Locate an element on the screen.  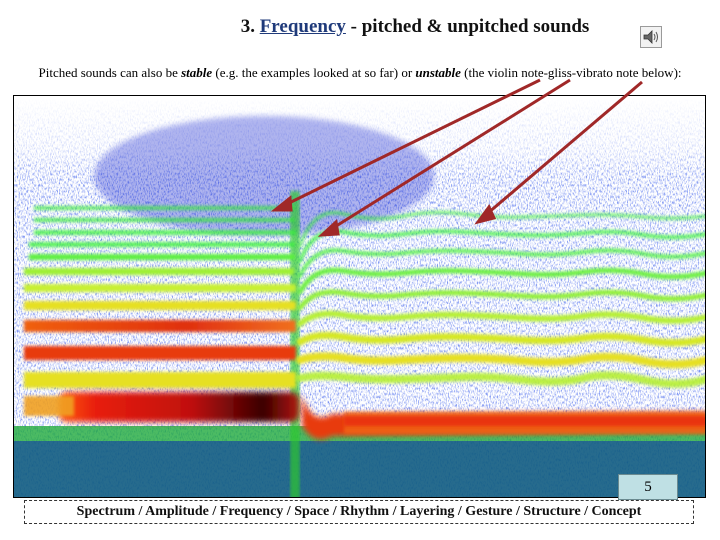
subtitle-part1: Pitched sounds can also be is located at coordinates (110, 72).